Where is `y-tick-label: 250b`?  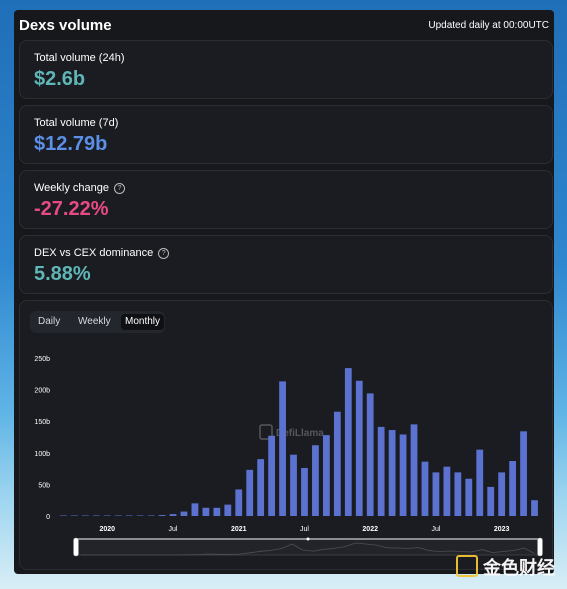 y-tick-label: 250b is located at coordinates (42, 359).